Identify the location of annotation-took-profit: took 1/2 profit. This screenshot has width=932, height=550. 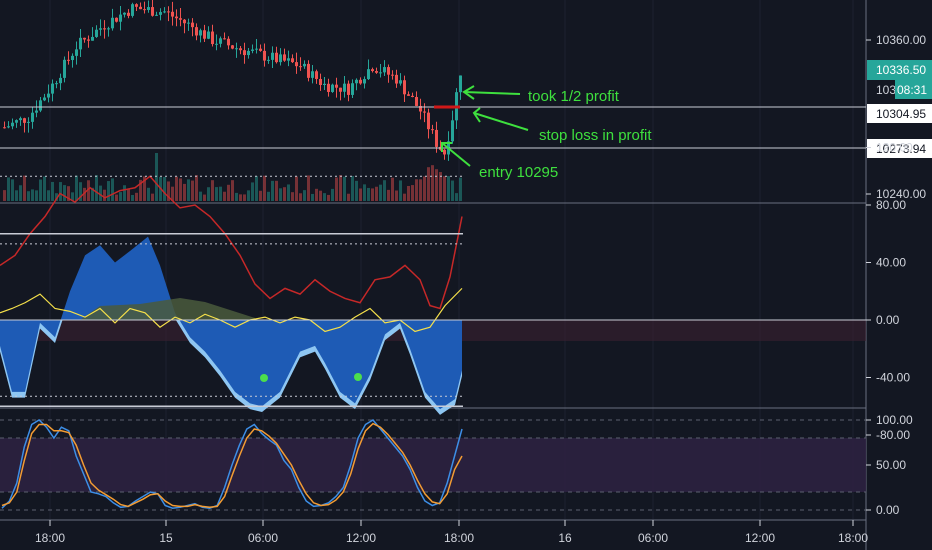
(541, 95).